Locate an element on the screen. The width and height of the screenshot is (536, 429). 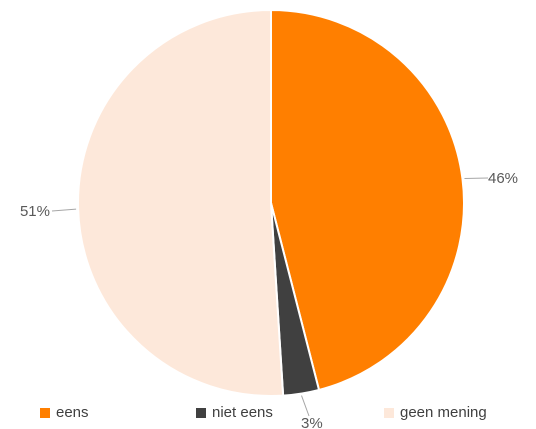
legend-item-eens: eens is located at coordinates (64, 412).